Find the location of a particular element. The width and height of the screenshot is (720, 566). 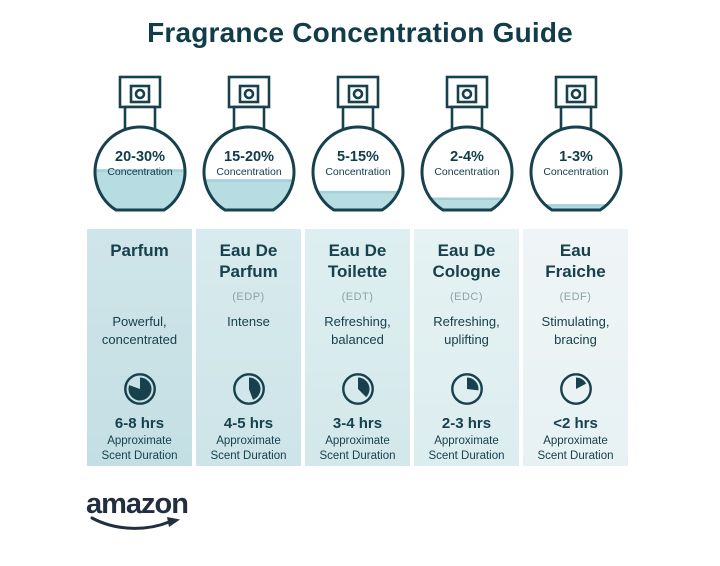

perfume-bottle: 2-4% Concentration is located at coordinates (466, 143).